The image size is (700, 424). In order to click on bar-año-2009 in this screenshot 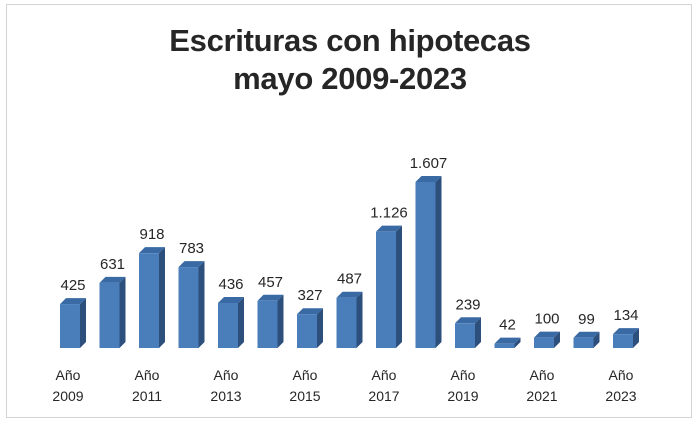, I will do `click(73, 323)`.